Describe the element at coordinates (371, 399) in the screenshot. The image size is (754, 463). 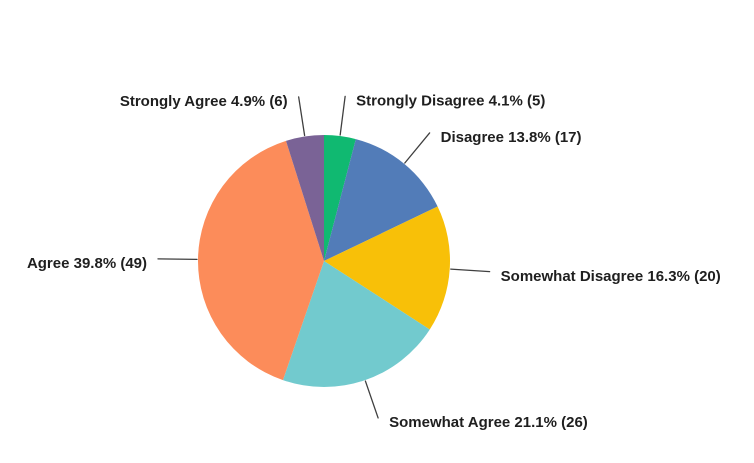
I see `leader-line-somewhat-agree` at that location.